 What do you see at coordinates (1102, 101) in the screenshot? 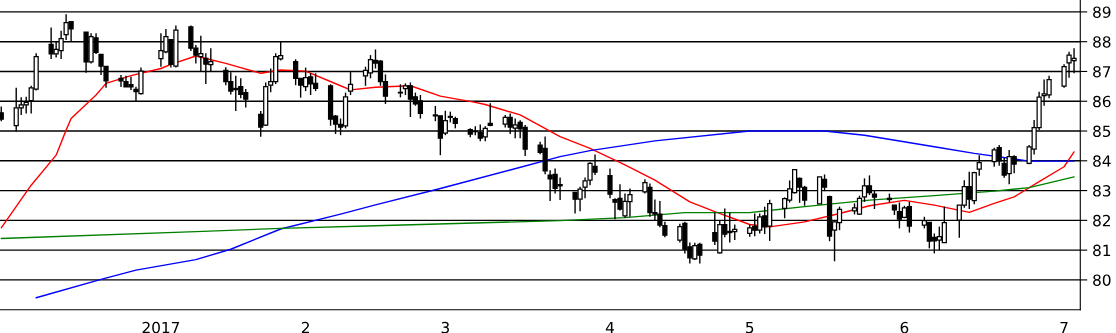
I see `y-tick-label: 86` at bounding box center [1102, 101].